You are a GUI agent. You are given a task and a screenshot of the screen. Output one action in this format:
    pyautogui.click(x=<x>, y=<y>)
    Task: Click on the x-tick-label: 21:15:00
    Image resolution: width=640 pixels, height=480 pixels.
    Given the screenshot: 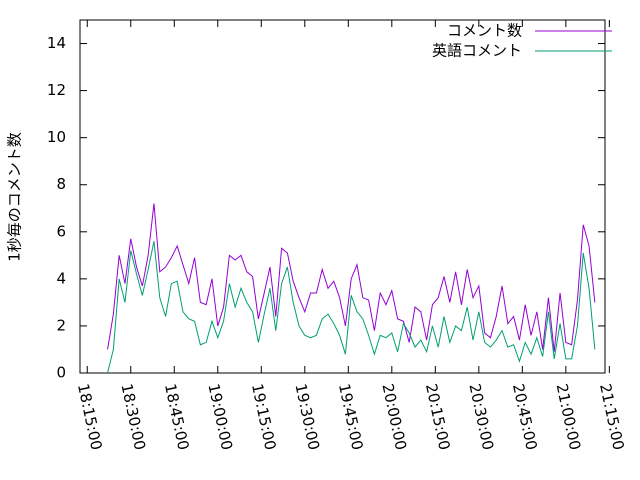 What is the action you would take?
    pyautogui.click(x=612, y=417)
    